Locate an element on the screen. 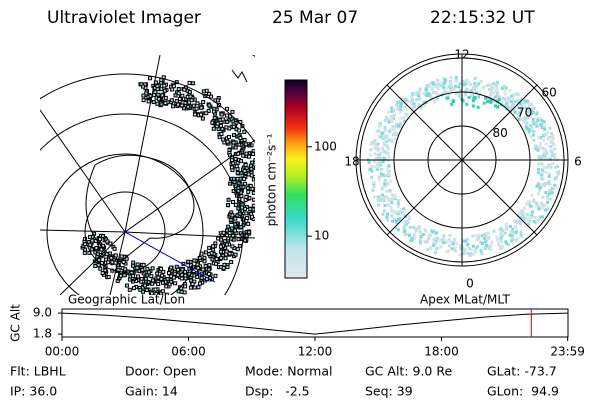 This screenshot has height=400, width=600. mlt-line is located at coordinates (499, 122).